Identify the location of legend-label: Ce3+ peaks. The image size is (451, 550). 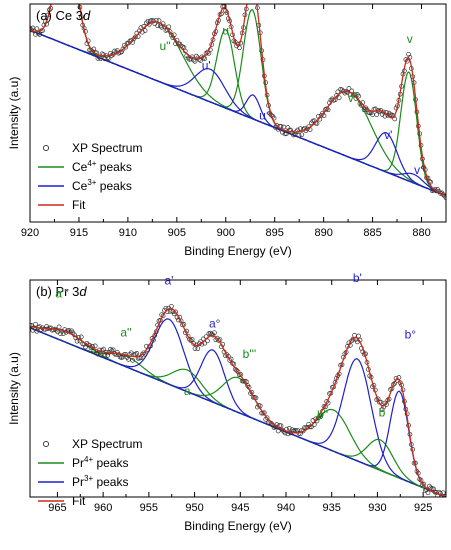
(102, 185).